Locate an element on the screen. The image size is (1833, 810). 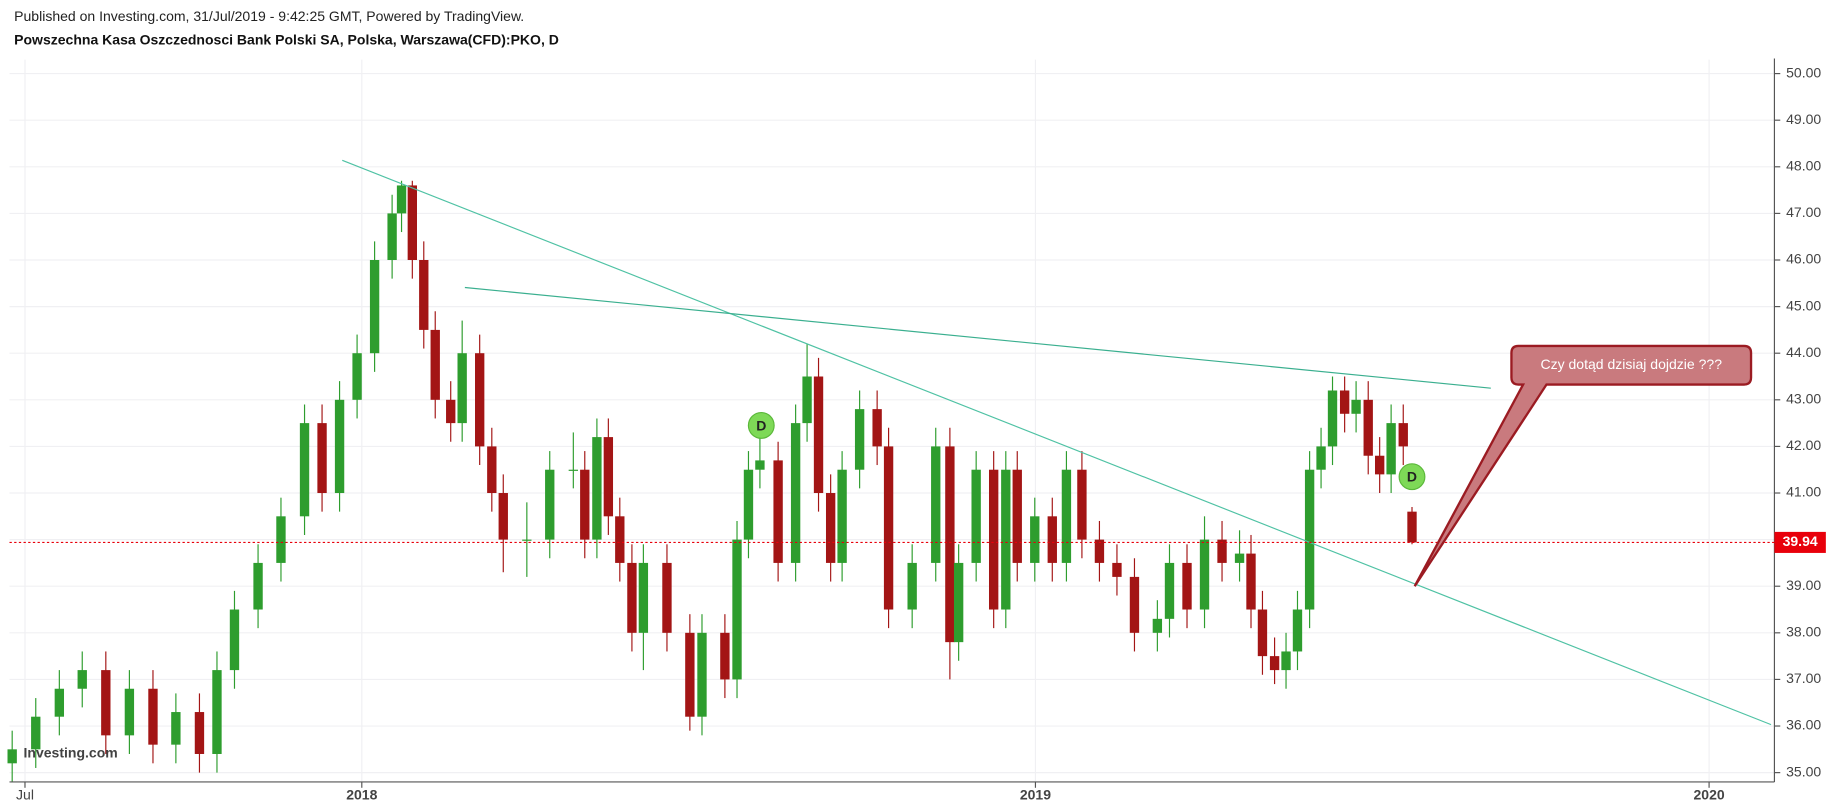
x-tick-label: Jul is located at coordinates (25, 795).